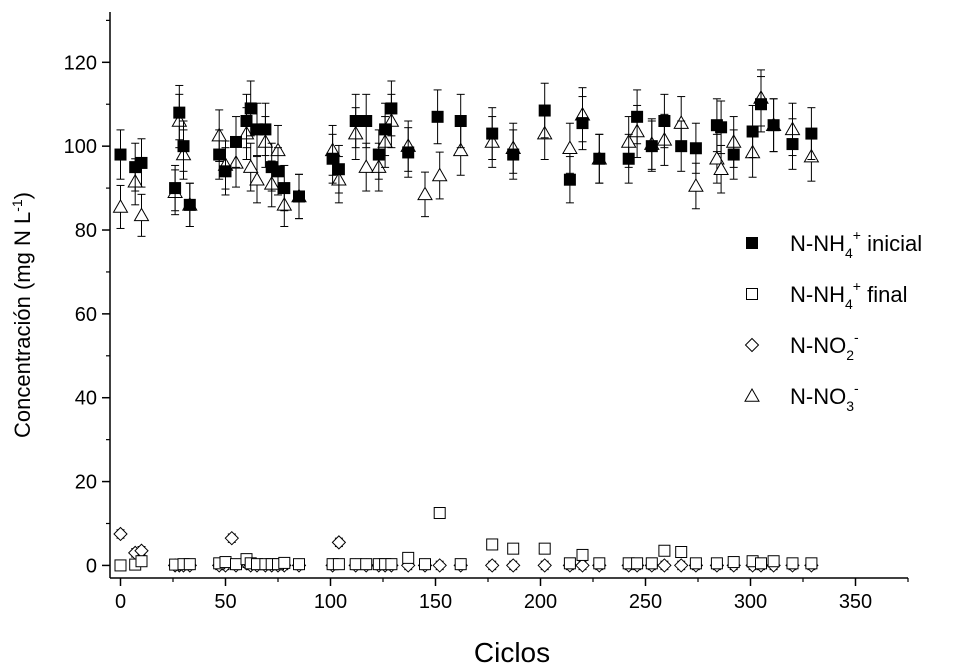  I want to click on legend-item: N-NO3-, so click(801, 397).